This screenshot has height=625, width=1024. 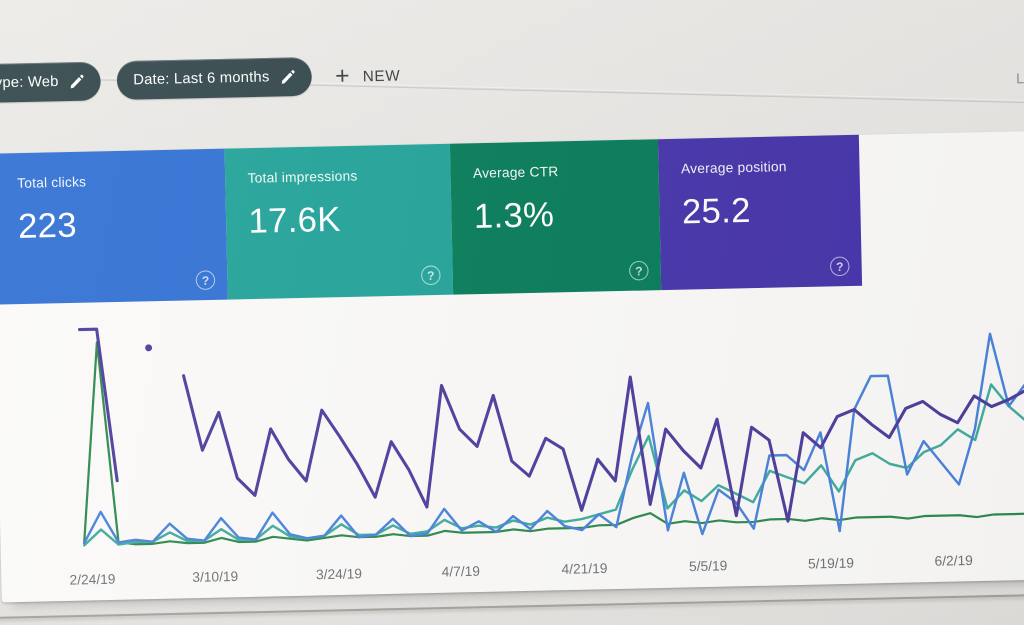 I want to click on new-button-label: NEW, so click(x=381, y=75).